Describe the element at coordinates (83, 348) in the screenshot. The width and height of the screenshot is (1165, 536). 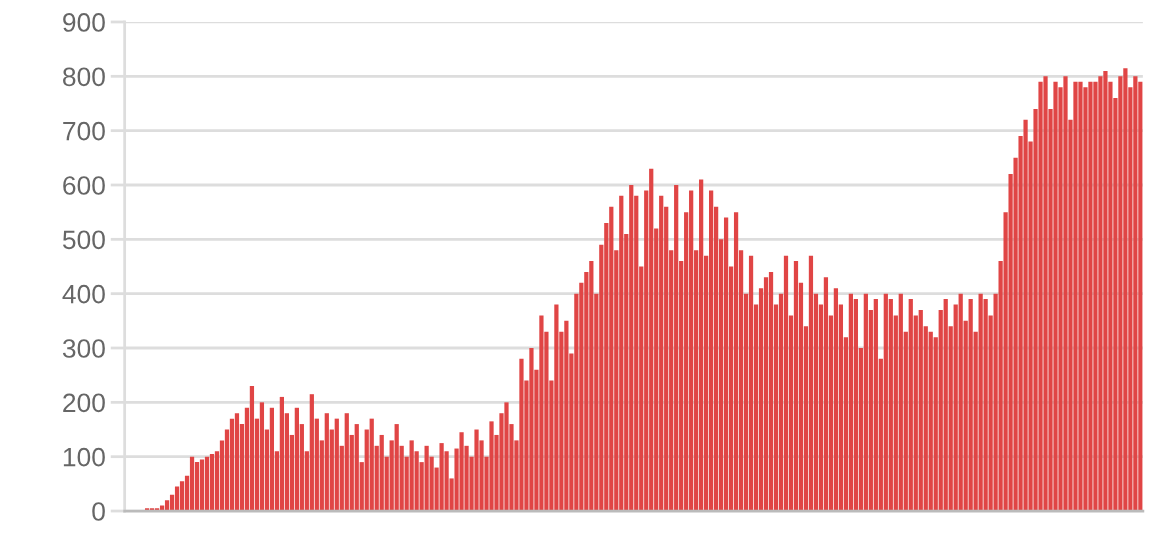
I see `y-tick-label: 300` at that location.